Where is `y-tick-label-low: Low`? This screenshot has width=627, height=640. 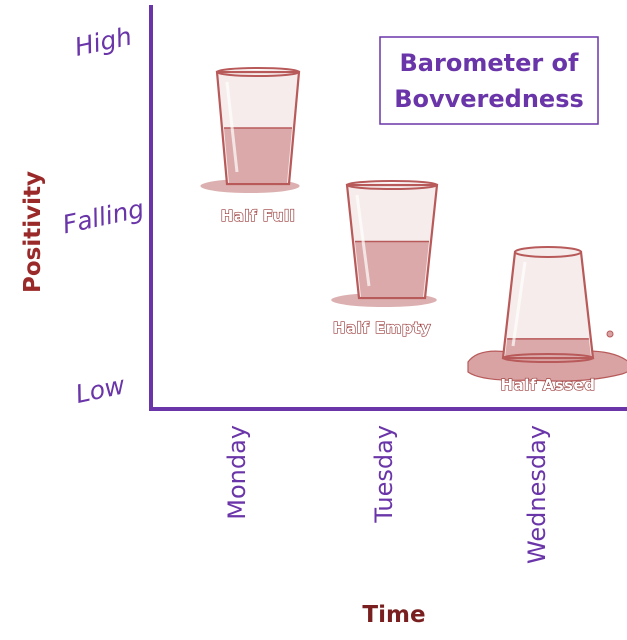 y-tick-label-low: Low is located at coordinates (100, 389).